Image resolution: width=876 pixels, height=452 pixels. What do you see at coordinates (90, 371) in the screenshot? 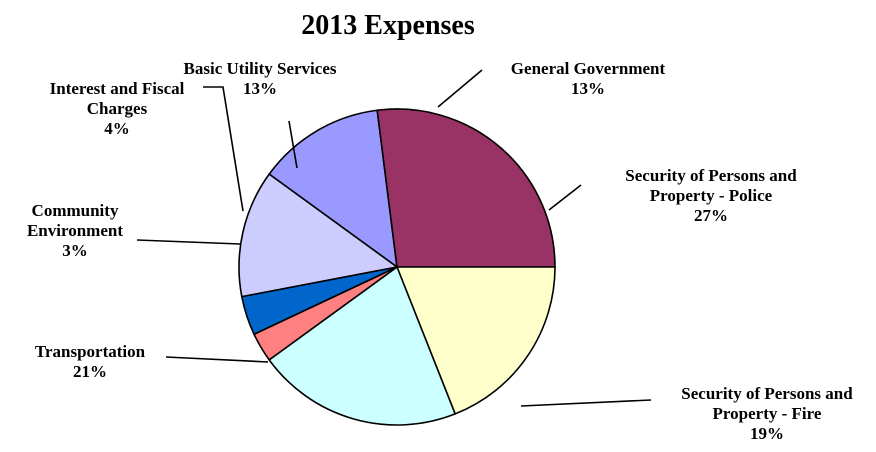
I see `label-percent: 21%` at bounding box center [90, 371].